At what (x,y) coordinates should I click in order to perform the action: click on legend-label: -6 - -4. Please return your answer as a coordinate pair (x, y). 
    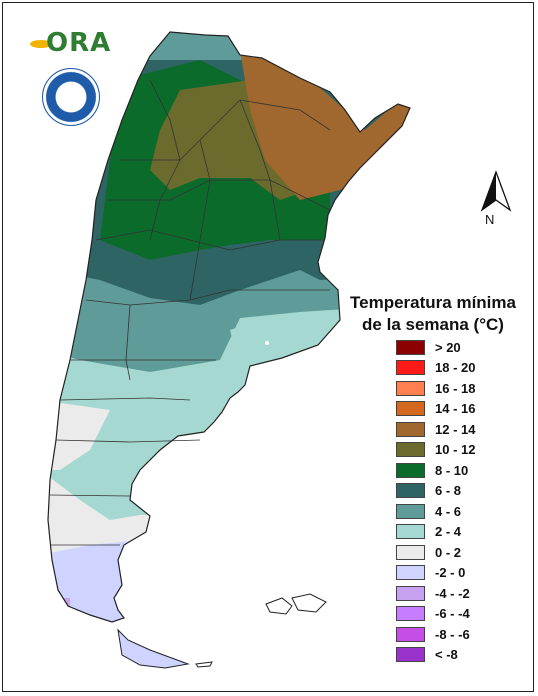
    Looking at the image, I should click on (452, 614).